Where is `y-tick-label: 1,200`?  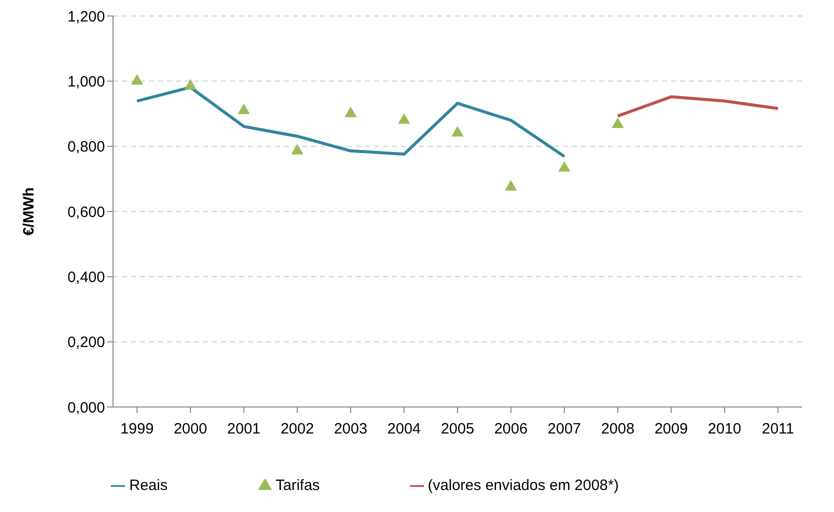
y-tick-label: 1,200 is located at coordinates (86, 17).